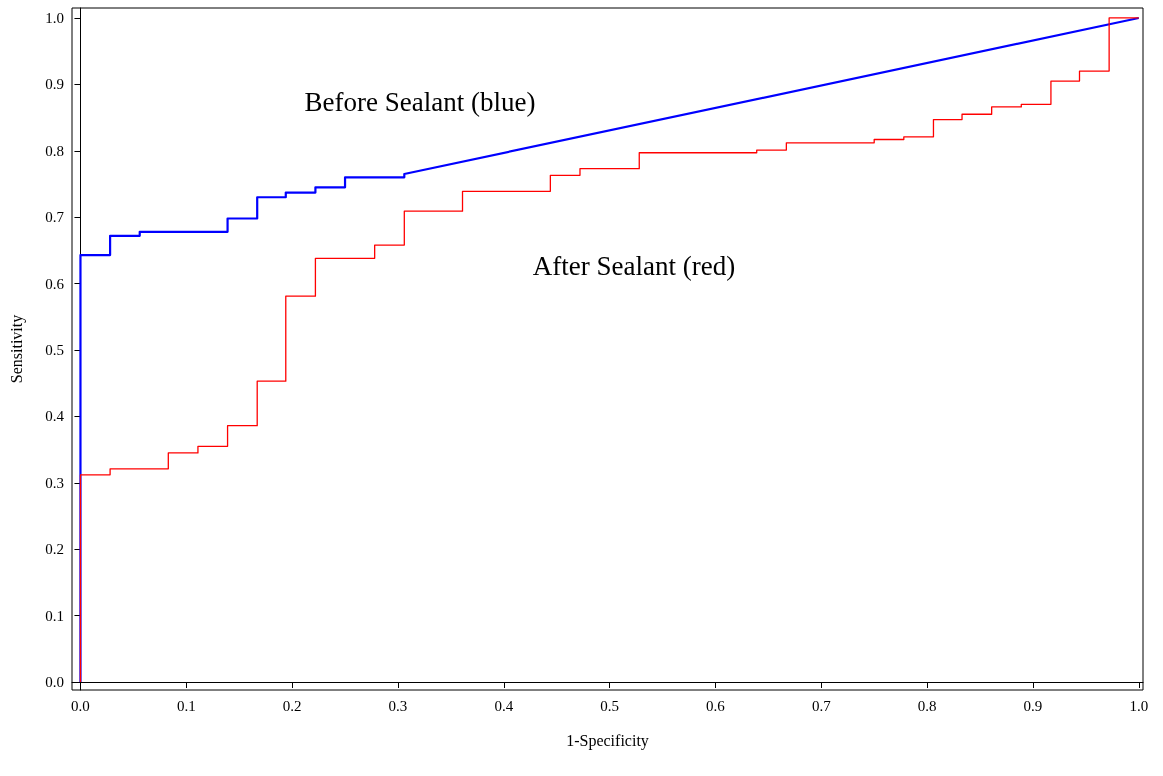 Image resolution: width=1163 pixels, height=776 pixels. Describe the element at coordinates (54, 615) in the screenshot. I see `y-tick-label: 0.1` at that location.